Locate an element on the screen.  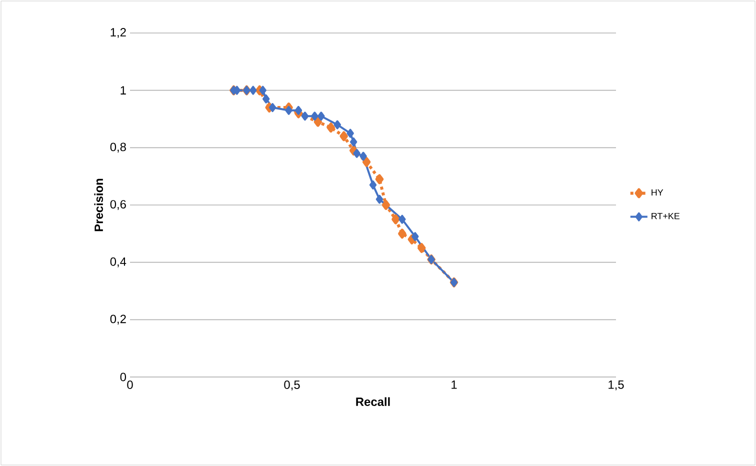
y-tick-label: 0,2 is located at coordinates (118, 319).